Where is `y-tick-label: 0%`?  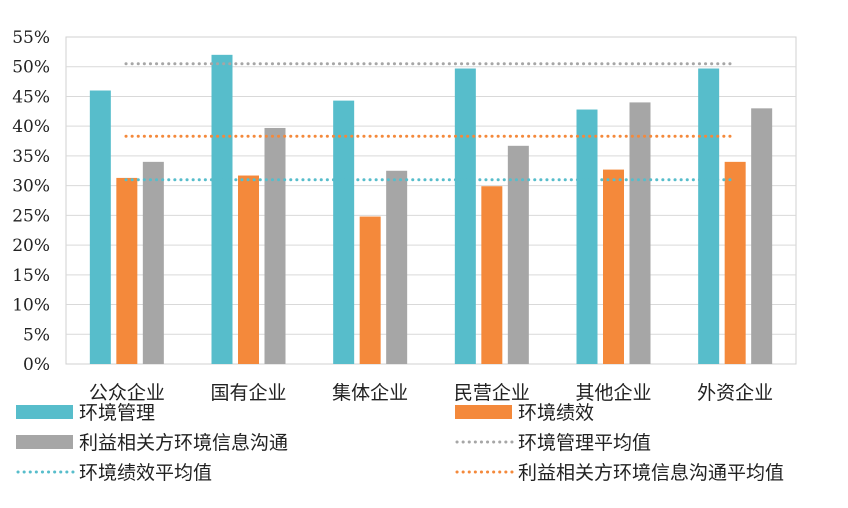 y-tick-label: 0% is located at coordinates (36, 365).